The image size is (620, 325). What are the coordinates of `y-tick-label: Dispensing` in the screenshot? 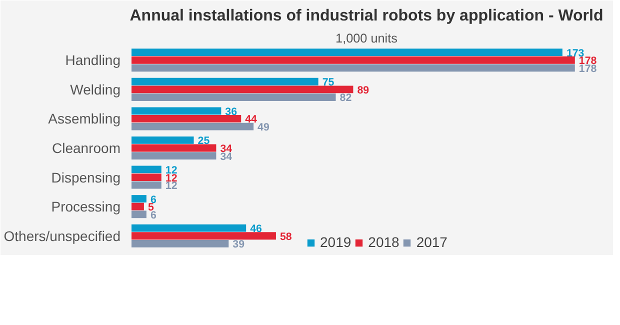 It's located at (86, 177).